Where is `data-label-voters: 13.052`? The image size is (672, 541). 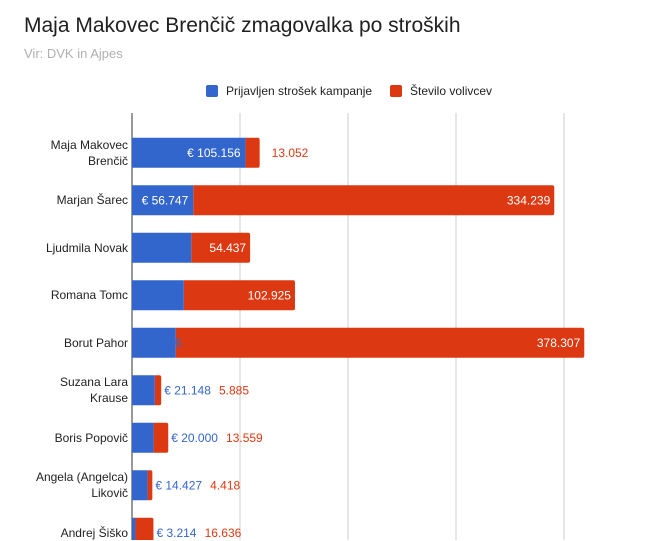
data-label-voters: 13.052 is located at coordinates (290, 153).